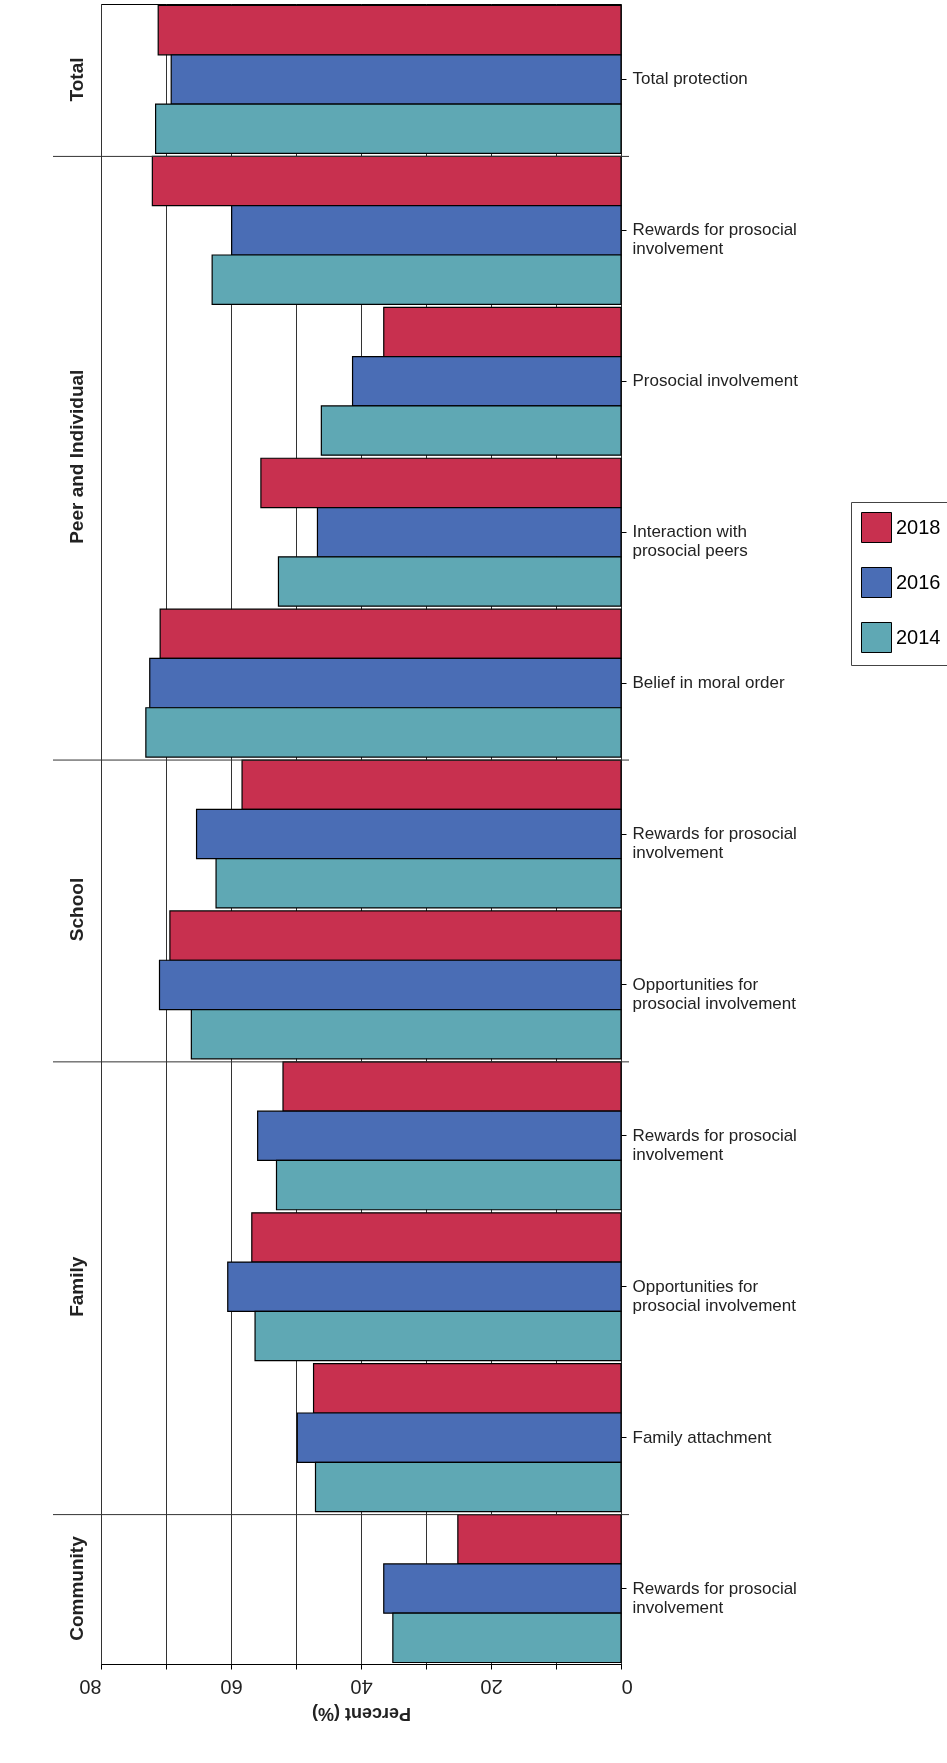 This screenshot has width=947, height=1763. What do you see at coordinates (90, 1686) in the screenshot?
I see `x-tick-label: 80` at bounding box center [90, 1686].